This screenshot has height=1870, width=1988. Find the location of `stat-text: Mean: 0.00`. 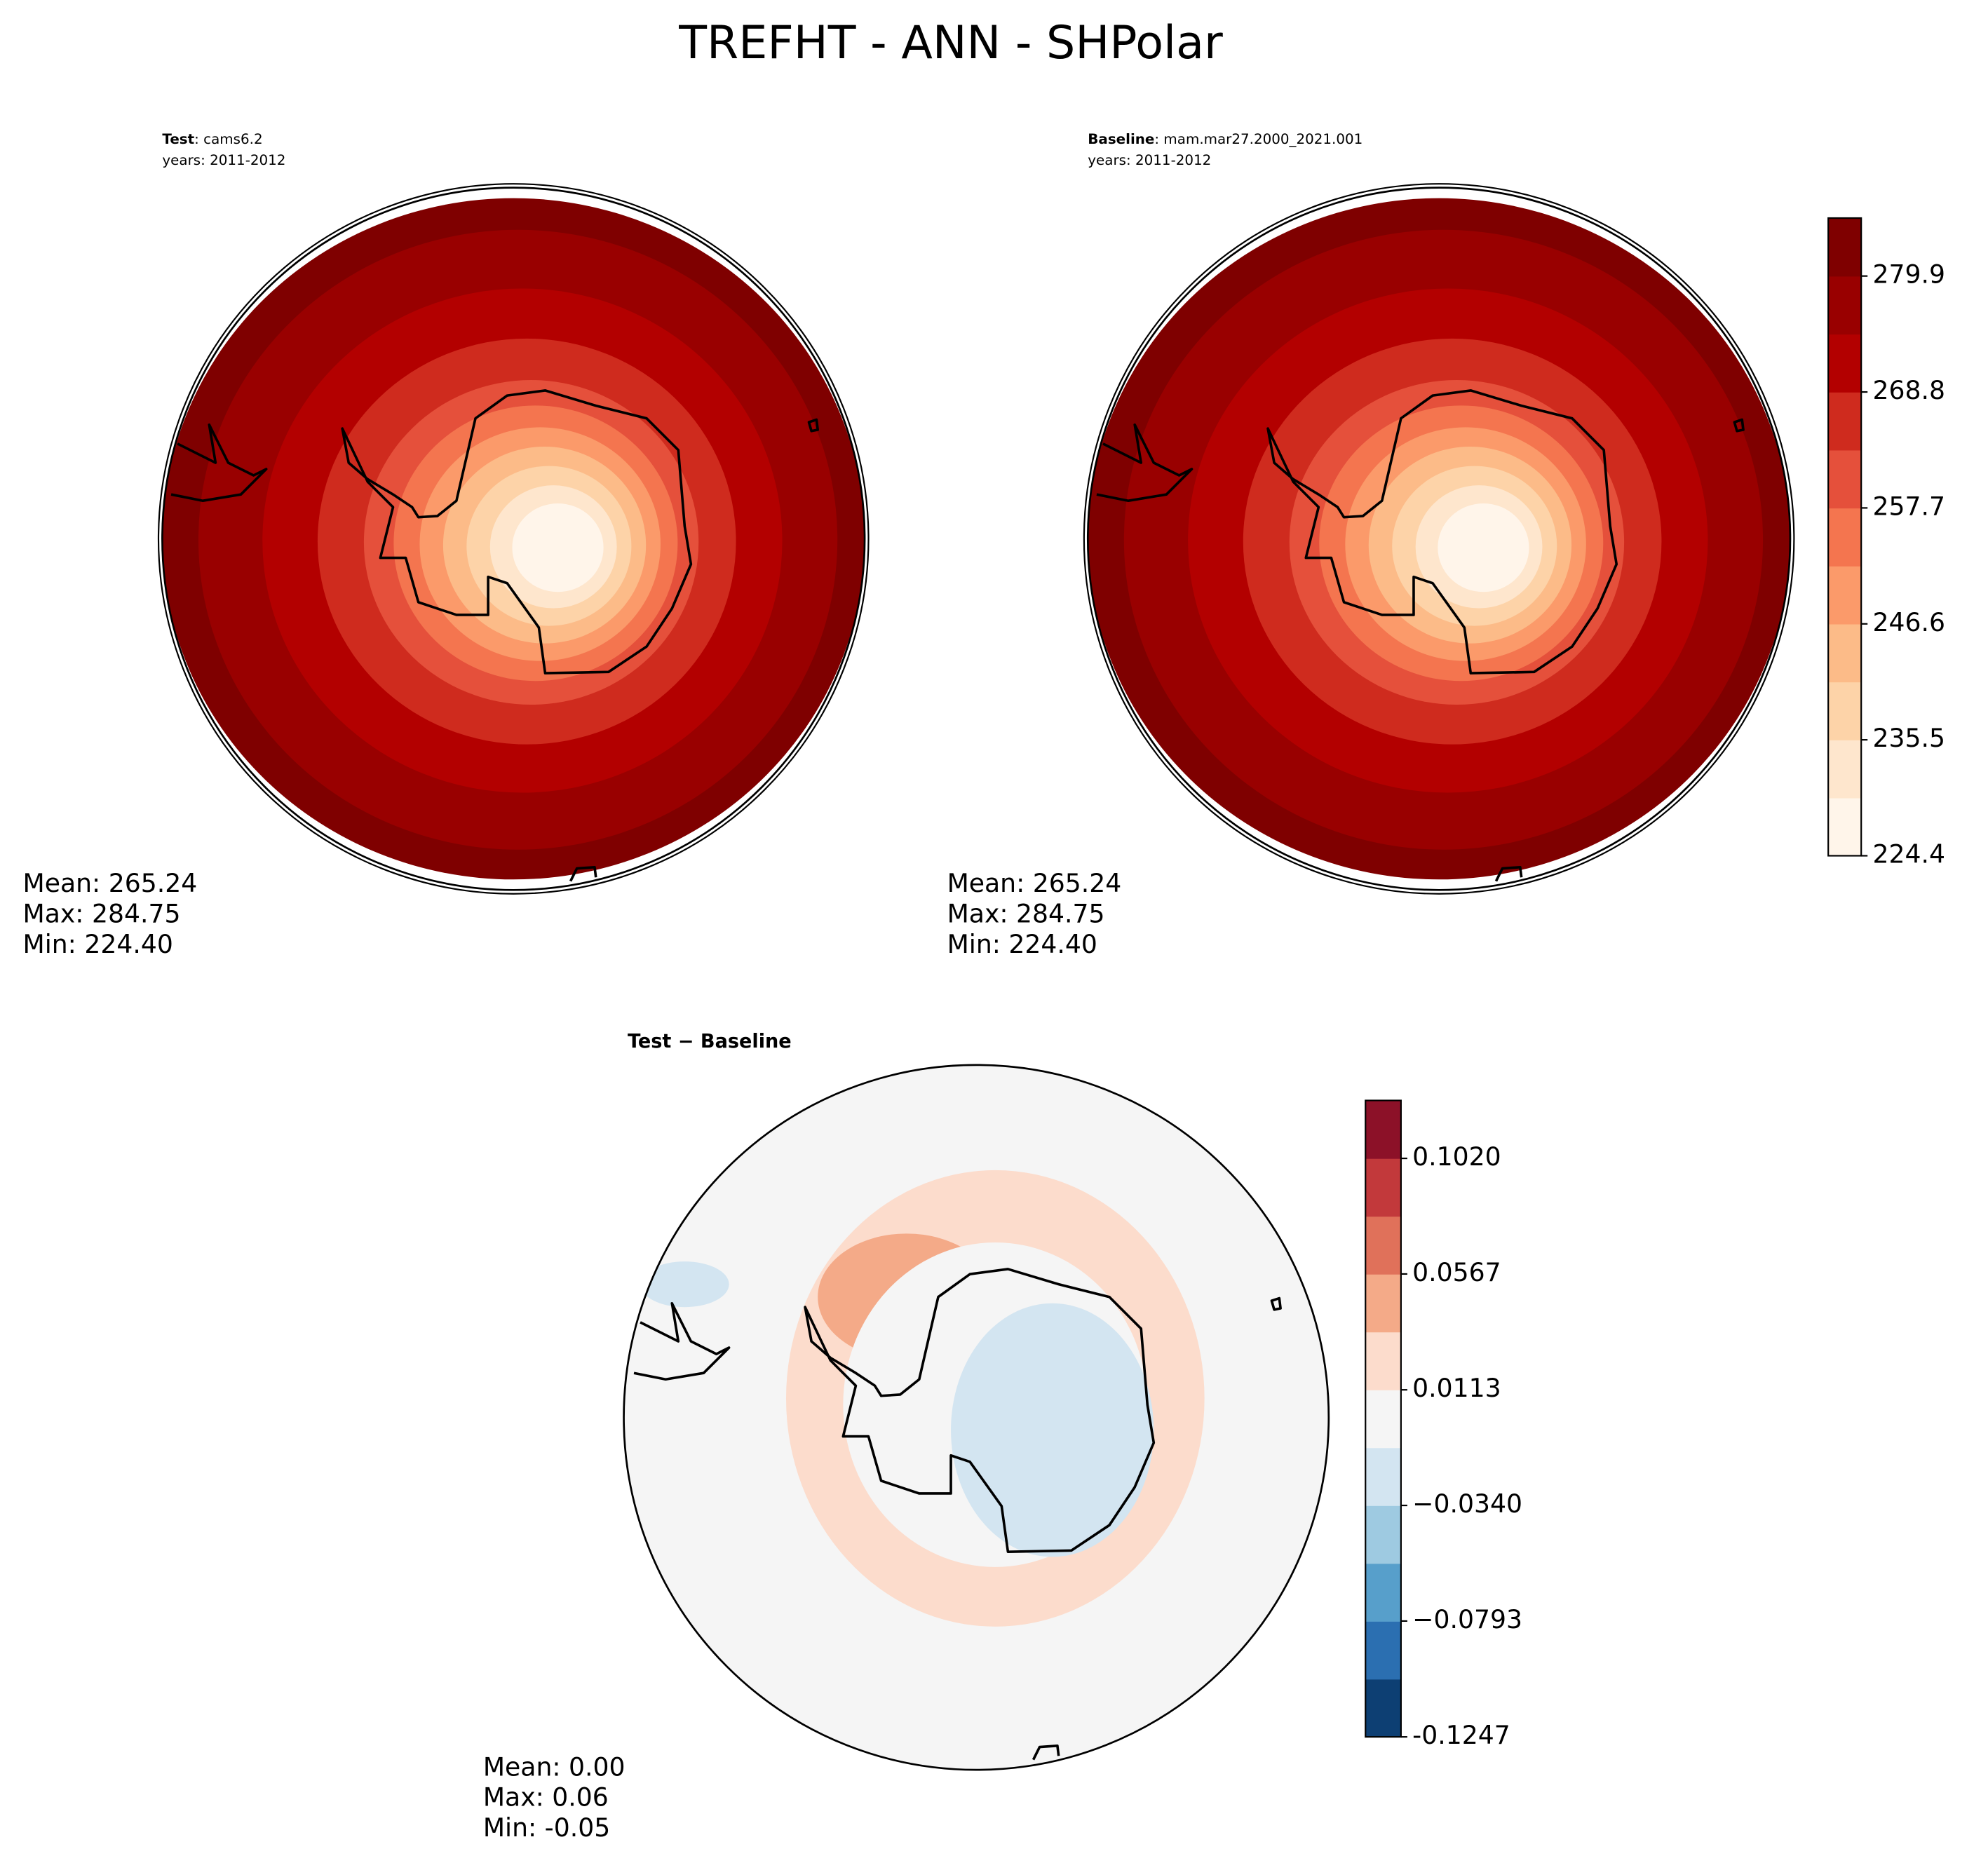

stat-text: Mean: 0.00 is located at coordinates (554, 1767).